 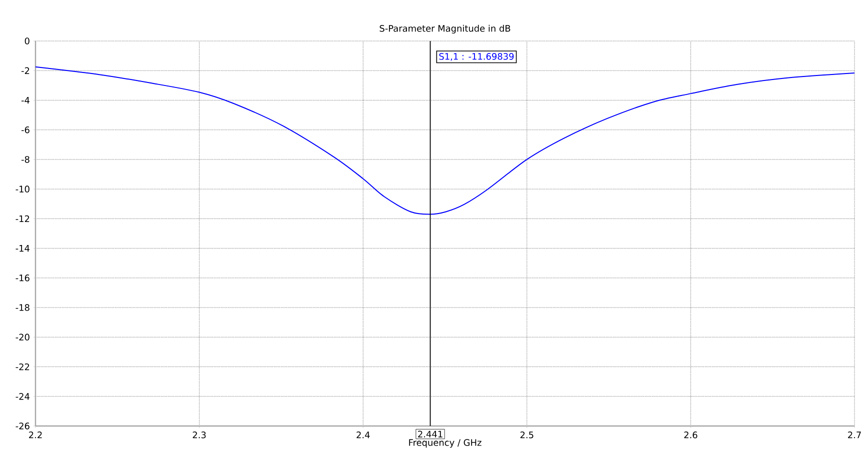 What do you see at coordinates (25, 159) in the screenshot?
I see `y-tick-label: -8` at bounding box center [25, 159].